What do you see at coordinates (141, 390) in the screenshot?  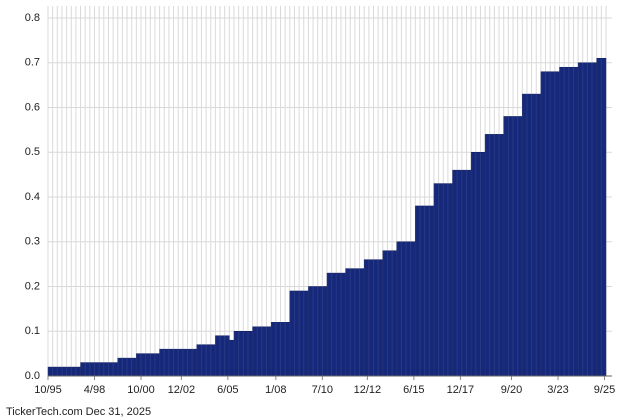 I see `x-tick-label: 10/00` at bounding box center [141, 390].